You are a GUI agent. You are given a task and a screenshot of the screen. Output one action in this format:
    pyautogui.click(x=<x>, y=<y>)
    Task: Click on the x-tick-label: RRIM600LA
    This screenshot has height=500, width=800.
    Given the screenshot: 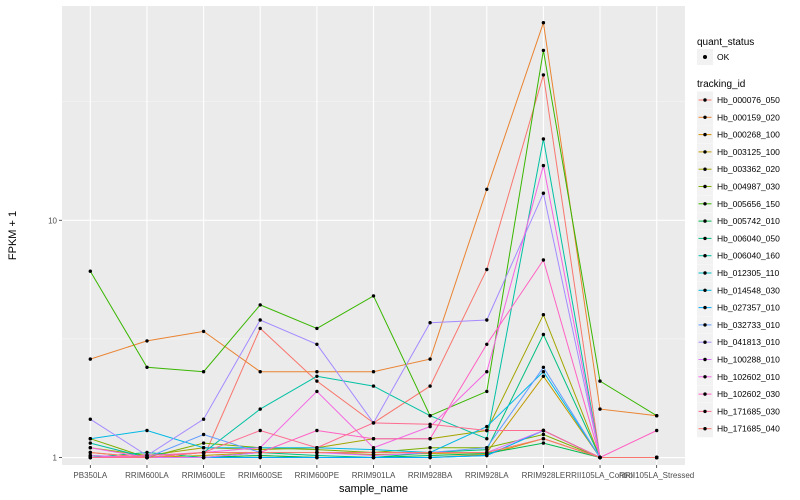 What is the action you would take?
    pyautogui.click(x=147, y=475)
    